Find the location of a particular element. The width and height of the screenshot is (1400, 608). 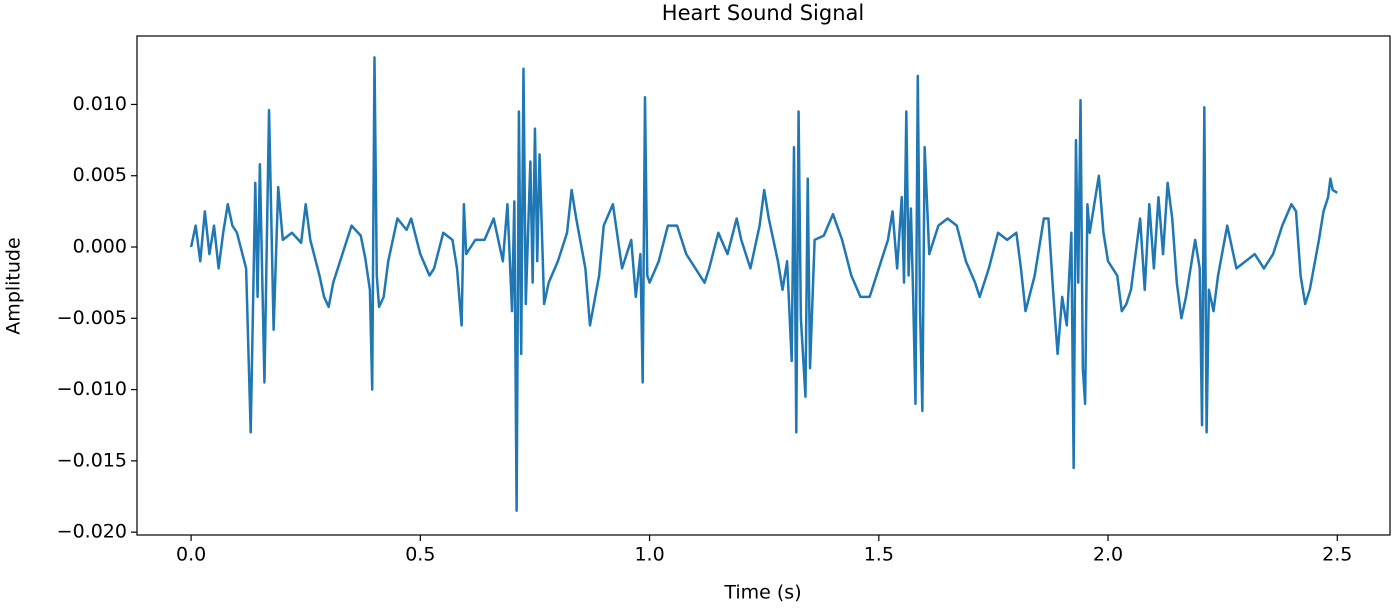

x-tick-label: 1.5 is located at coordinates (879, 555).